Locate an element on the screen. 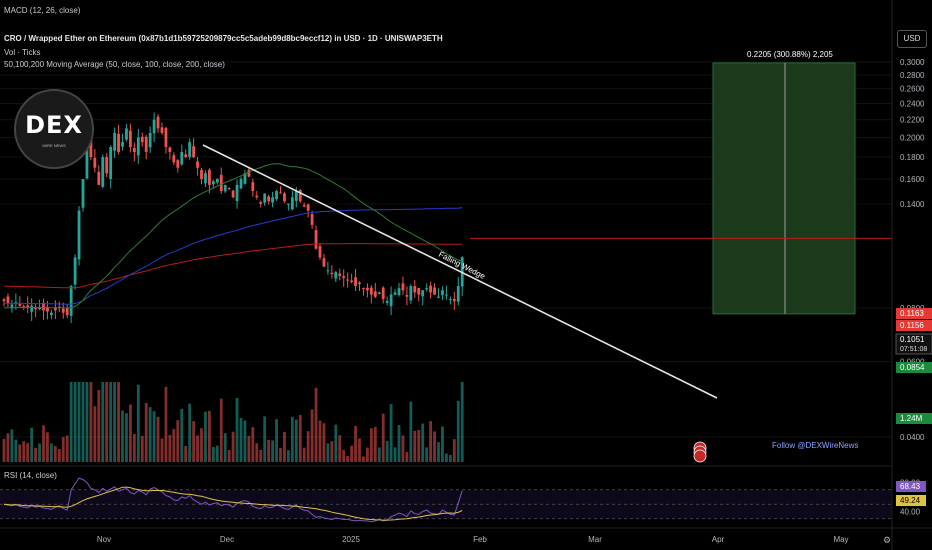  price-labels: 0.1163 0.1156 0.1051 07:51:08 0.0854 1.24M is located at coordinates (913, 366).